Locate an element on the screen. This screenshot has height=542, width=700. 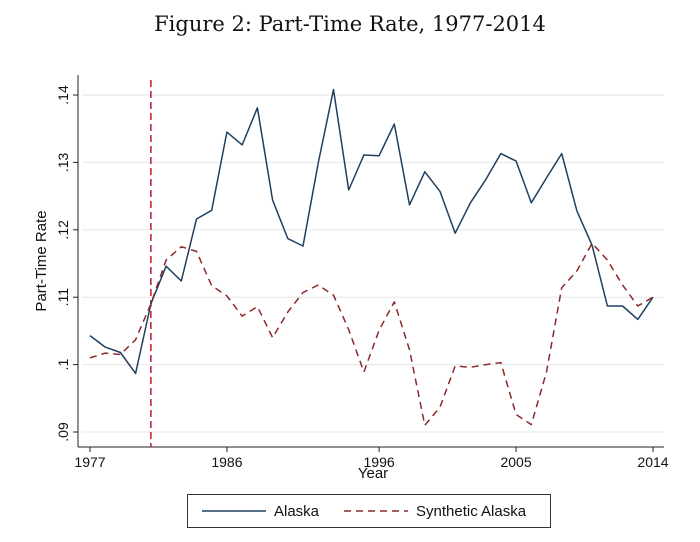
legend-label-alaska: Alaska is located at coordinates (297, 511).